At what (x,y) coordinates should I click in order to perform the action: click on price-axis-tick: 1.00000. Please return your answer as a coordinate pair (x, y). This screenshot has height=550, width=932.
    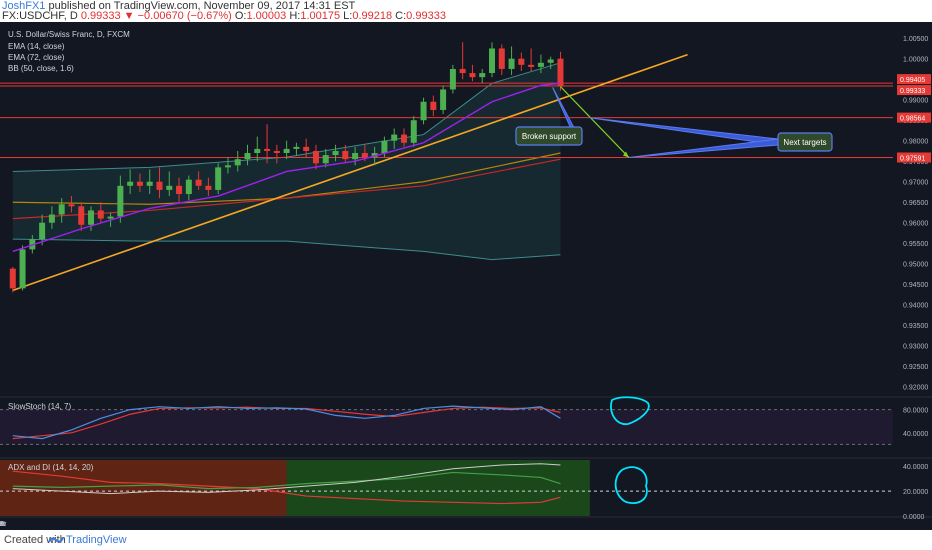
    Looking at the image, I should click on (915, 60).